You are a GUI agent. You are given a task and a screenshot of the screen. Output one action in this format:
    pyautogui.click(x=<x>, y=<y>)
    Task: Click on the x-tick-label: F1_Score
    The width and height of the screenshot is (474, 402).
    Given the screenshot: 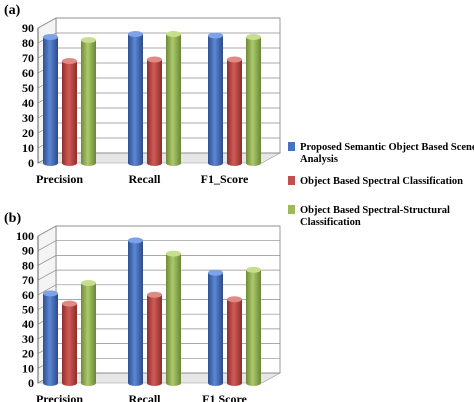 What is the action you would take?
    pyautogui.click(x=225, y=179)
    